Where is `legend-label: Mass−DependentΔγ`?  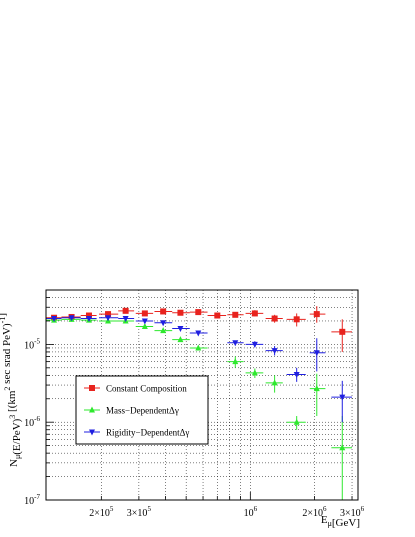 legend-label: Mass−DependentΔγ is located at coordinates (142, 411).